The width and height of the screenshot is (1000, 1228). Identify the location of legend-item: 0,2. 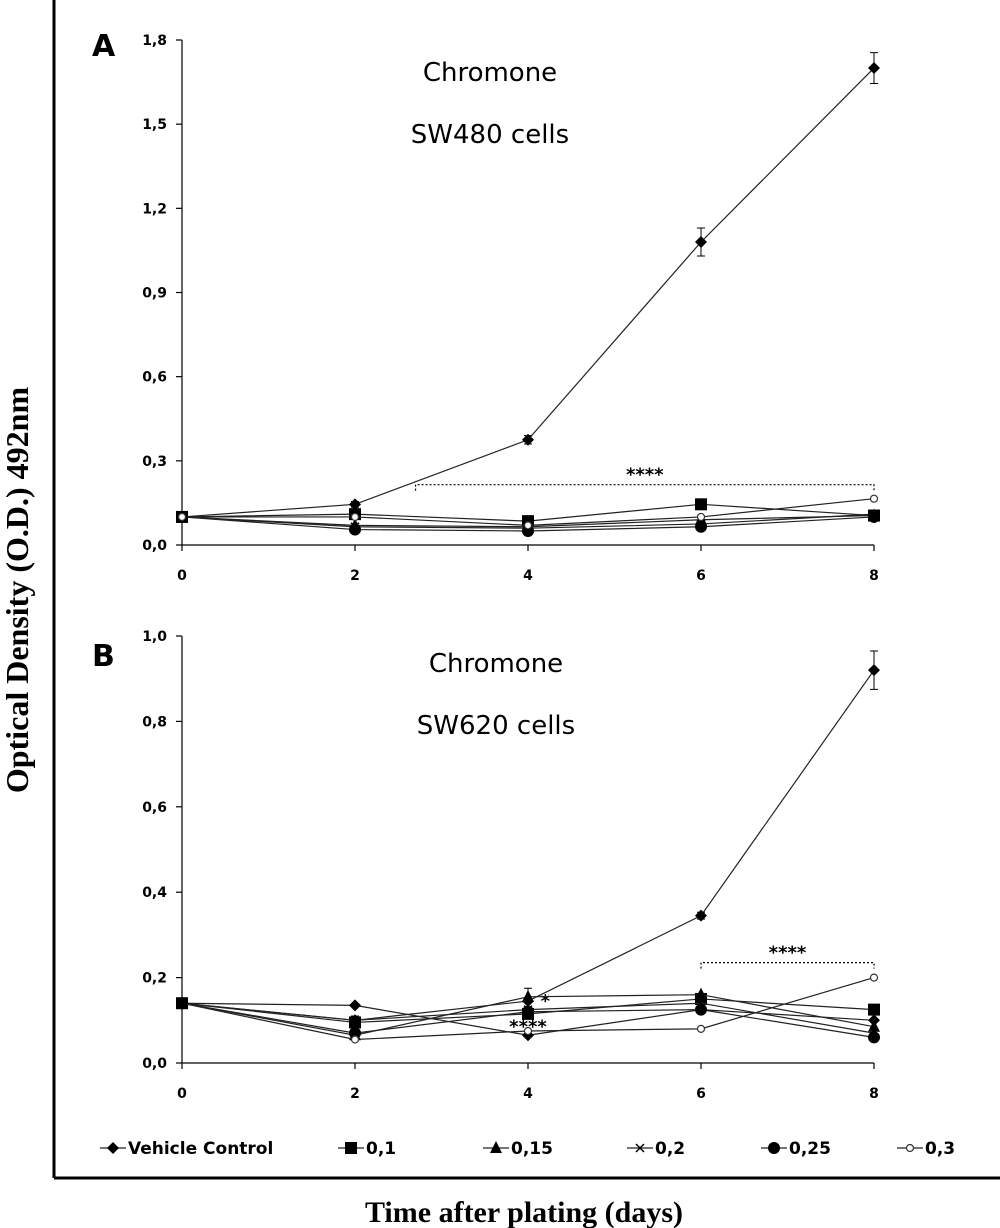
(656, 1149).